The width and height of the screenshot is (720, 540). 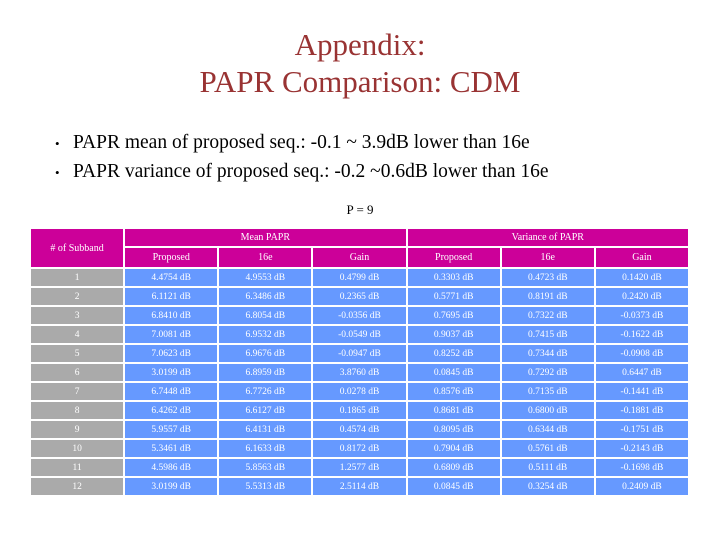 I want to click on row-label-subband: 3, so click(x=77, y=315).